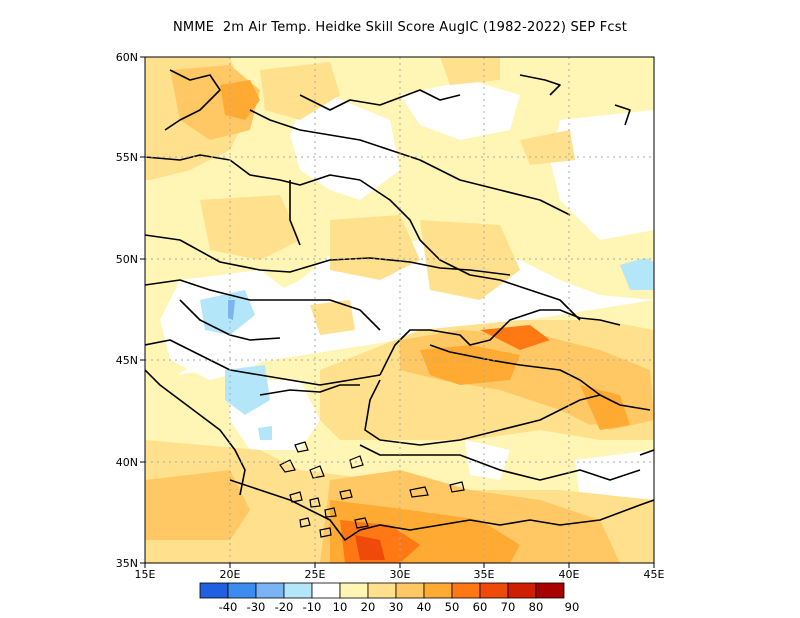  I want to click on lat-label: 55N, so click(127, 157).